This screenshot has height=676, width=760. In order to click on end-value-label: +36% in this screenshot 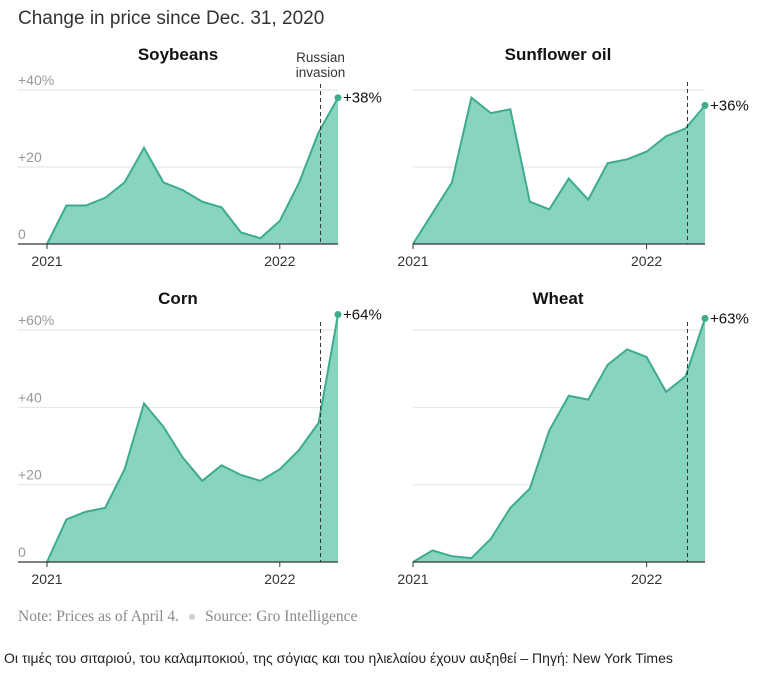, I will do `click(729, 105)`.